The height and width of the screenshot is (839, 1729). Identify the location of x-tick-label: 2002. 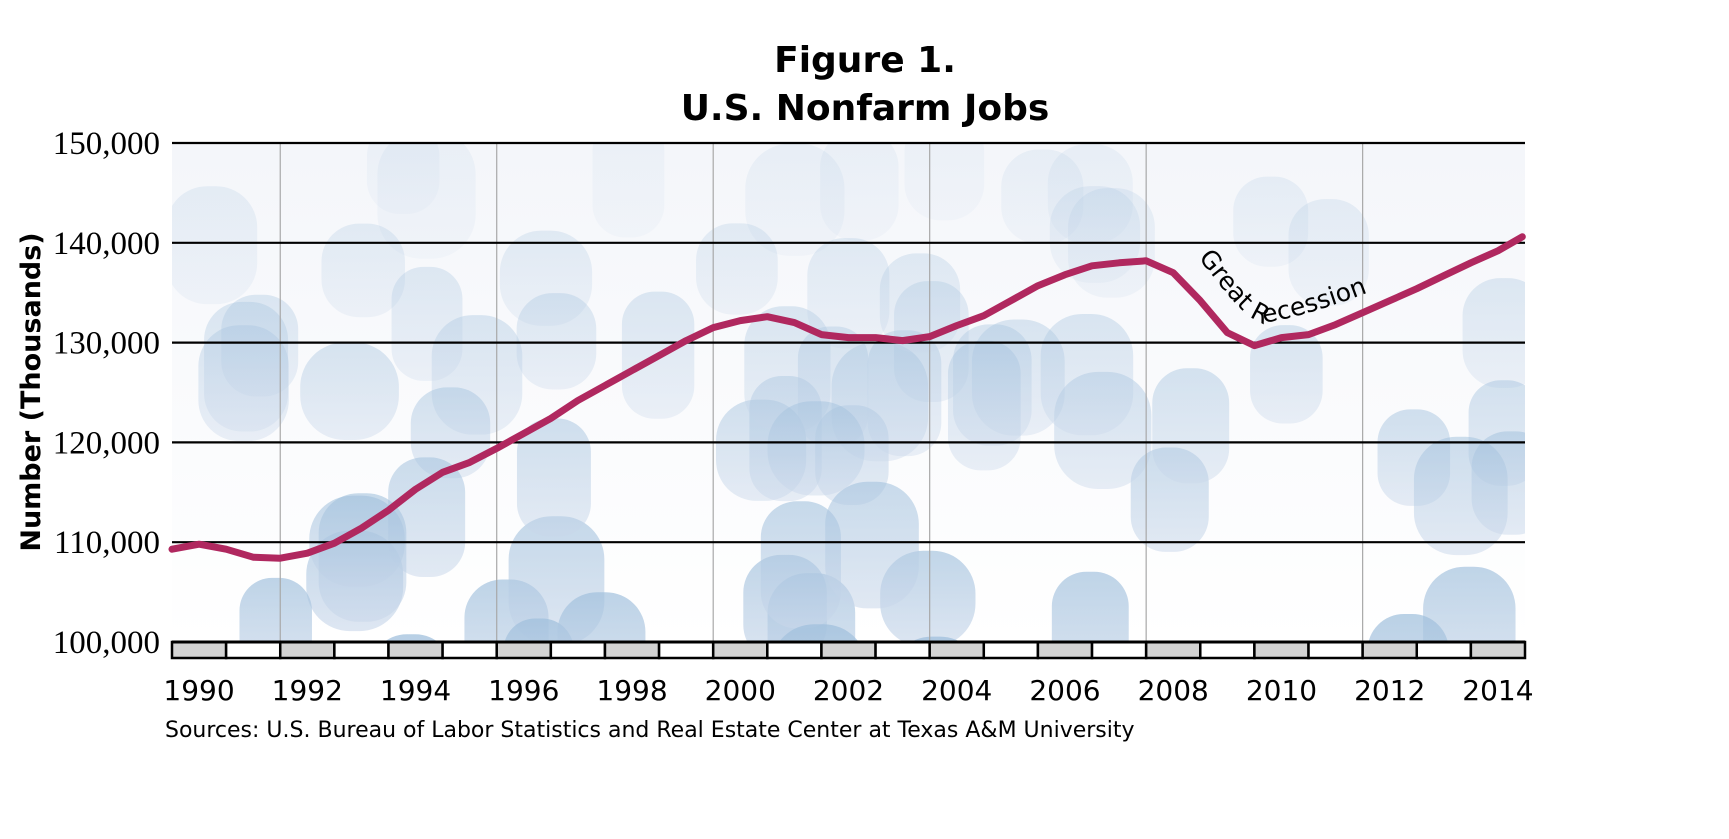
(848, 690).